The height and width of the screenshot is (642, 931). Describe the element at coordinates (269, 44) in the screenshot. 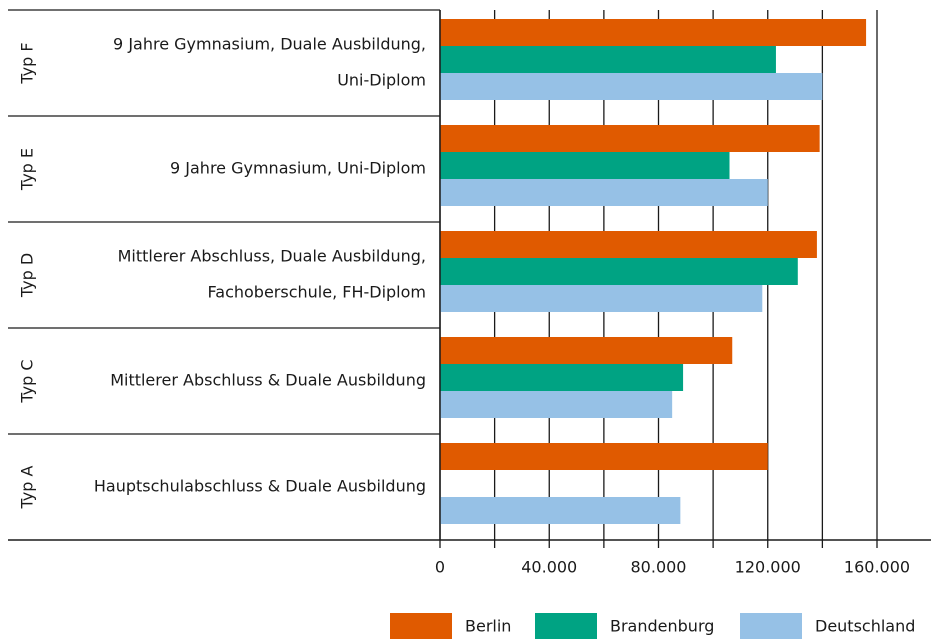

I see `category-description: 9 Jahre Gymnasium, Duale Ausbildung,` at that location.